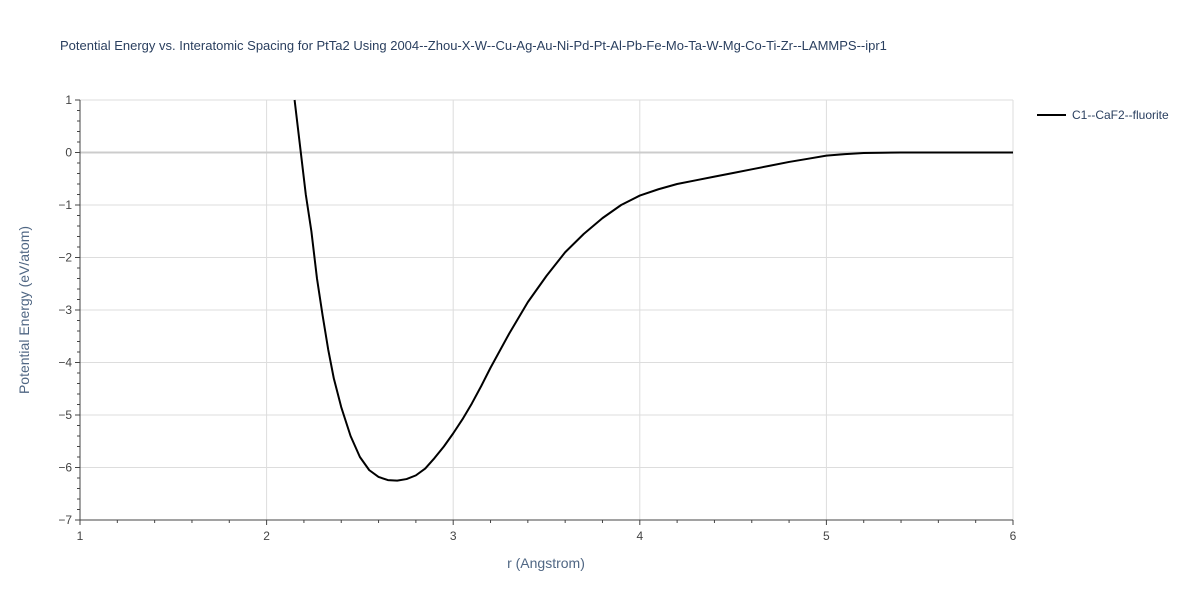 This screenshot has width=1200, height=605. Describe the element at coordinates (65, 468) in the screenshot. I see `y-tick-label: −6` at that location.